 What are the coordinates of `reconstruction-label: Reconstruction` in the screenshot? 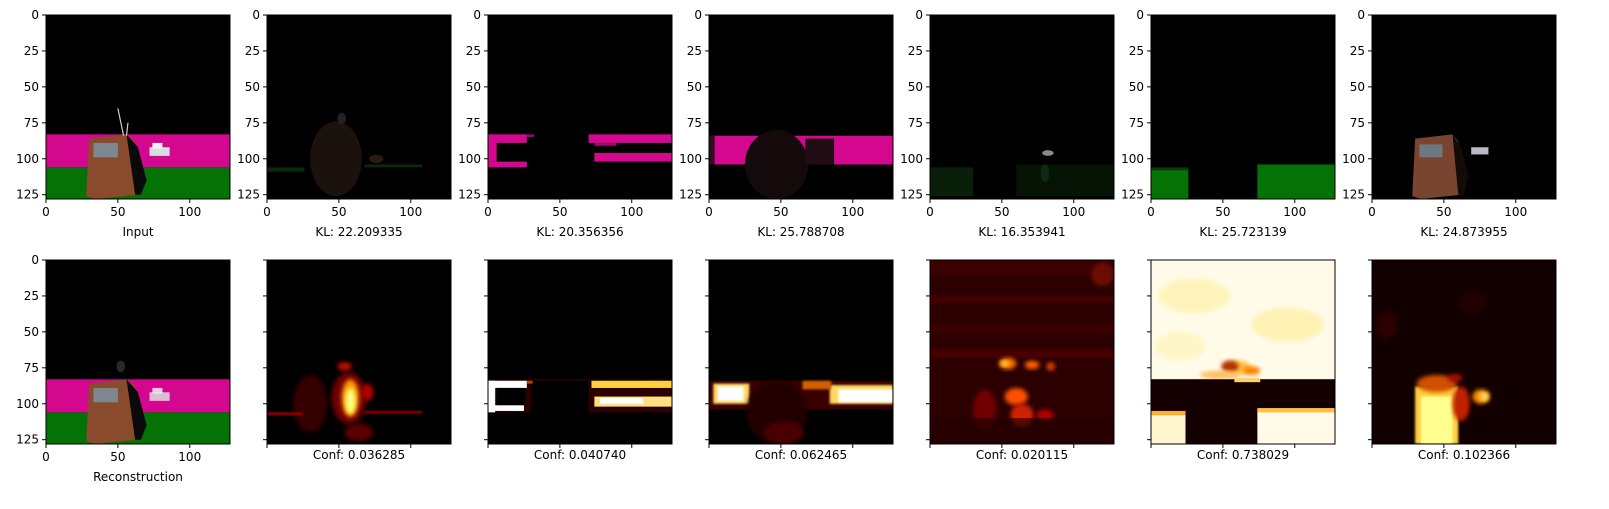 It's located at (138, 477).